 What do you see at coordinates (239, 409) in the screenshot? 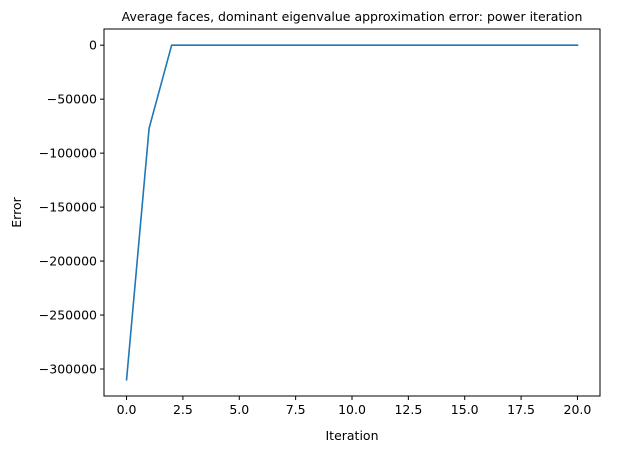
I see `x-tick-label: 5.0` at bounding box center [239, 409].